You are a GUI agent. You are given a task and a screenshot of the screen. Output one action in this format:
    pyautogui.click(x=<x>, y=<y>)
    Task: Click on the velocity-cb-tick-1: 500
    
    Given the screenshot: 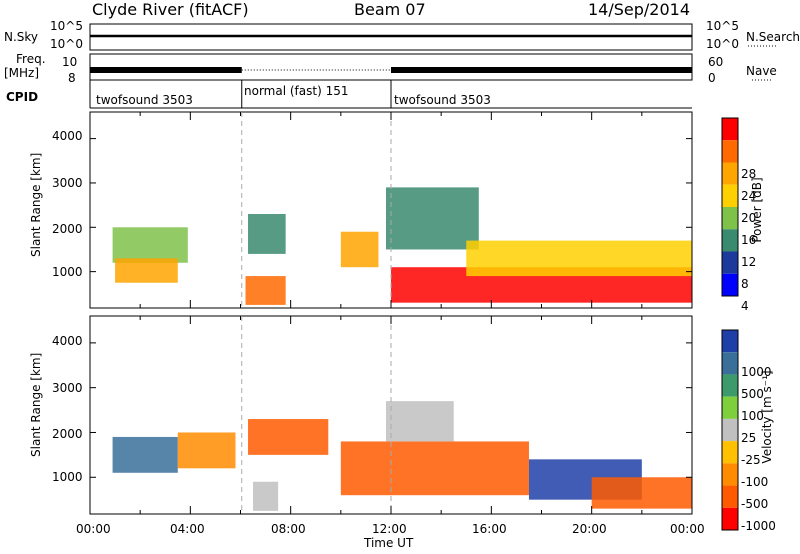 What is the action you would take?
    pyautogui.click(x=752, y=394)
    